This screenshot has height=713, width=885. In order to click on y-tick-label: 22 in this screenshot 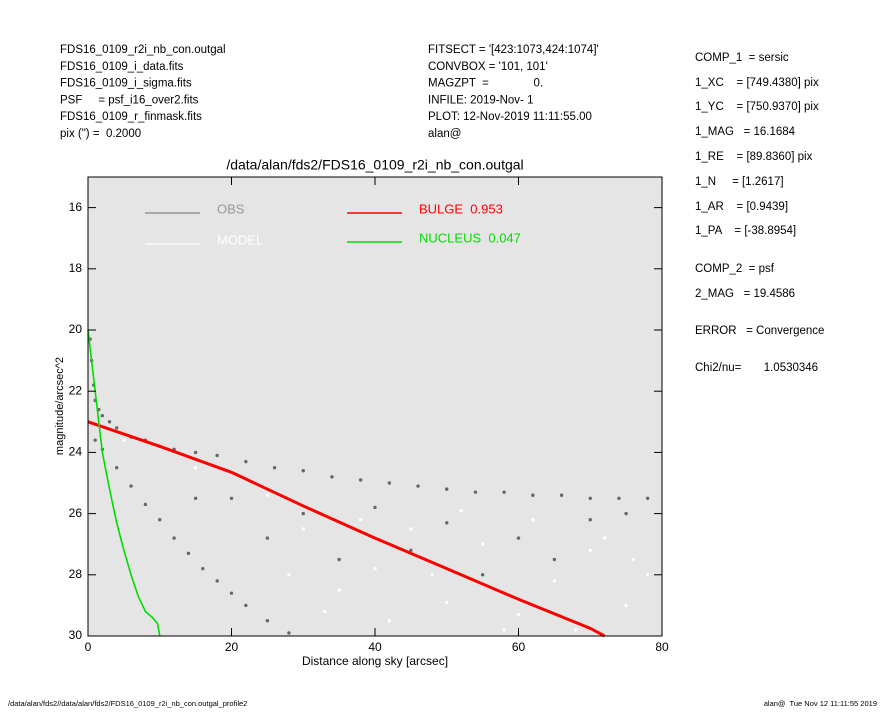, I will do `click(76, 390)`.